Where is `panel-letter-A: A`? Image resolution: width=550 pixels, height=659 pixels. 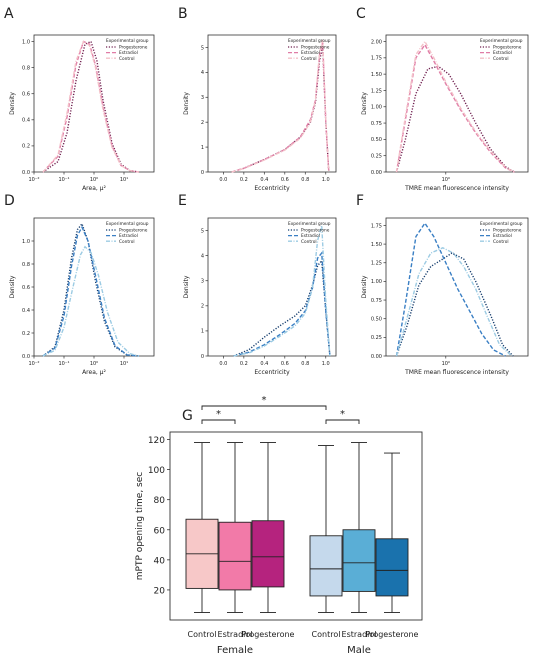 panel-letter-A: A is located at coordinates (9, 14).